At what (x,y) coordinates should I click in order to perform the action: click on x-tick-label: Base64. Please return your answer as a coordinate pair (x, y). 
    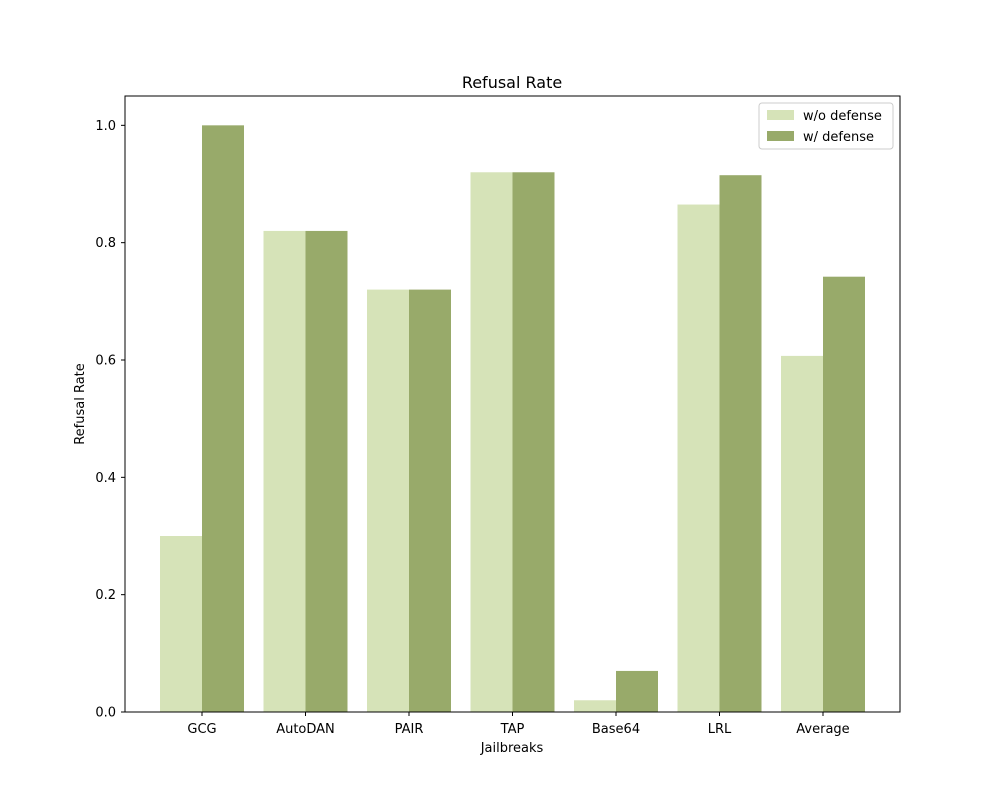
    Looking at the image, I should click on (616, 729).